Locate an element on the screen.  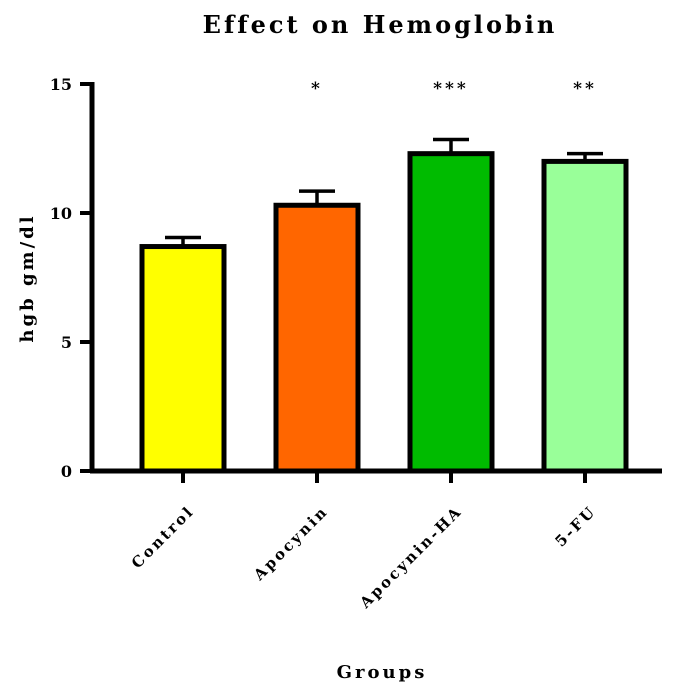
y-tick-label: 0 is located at coordinates (66, 471).